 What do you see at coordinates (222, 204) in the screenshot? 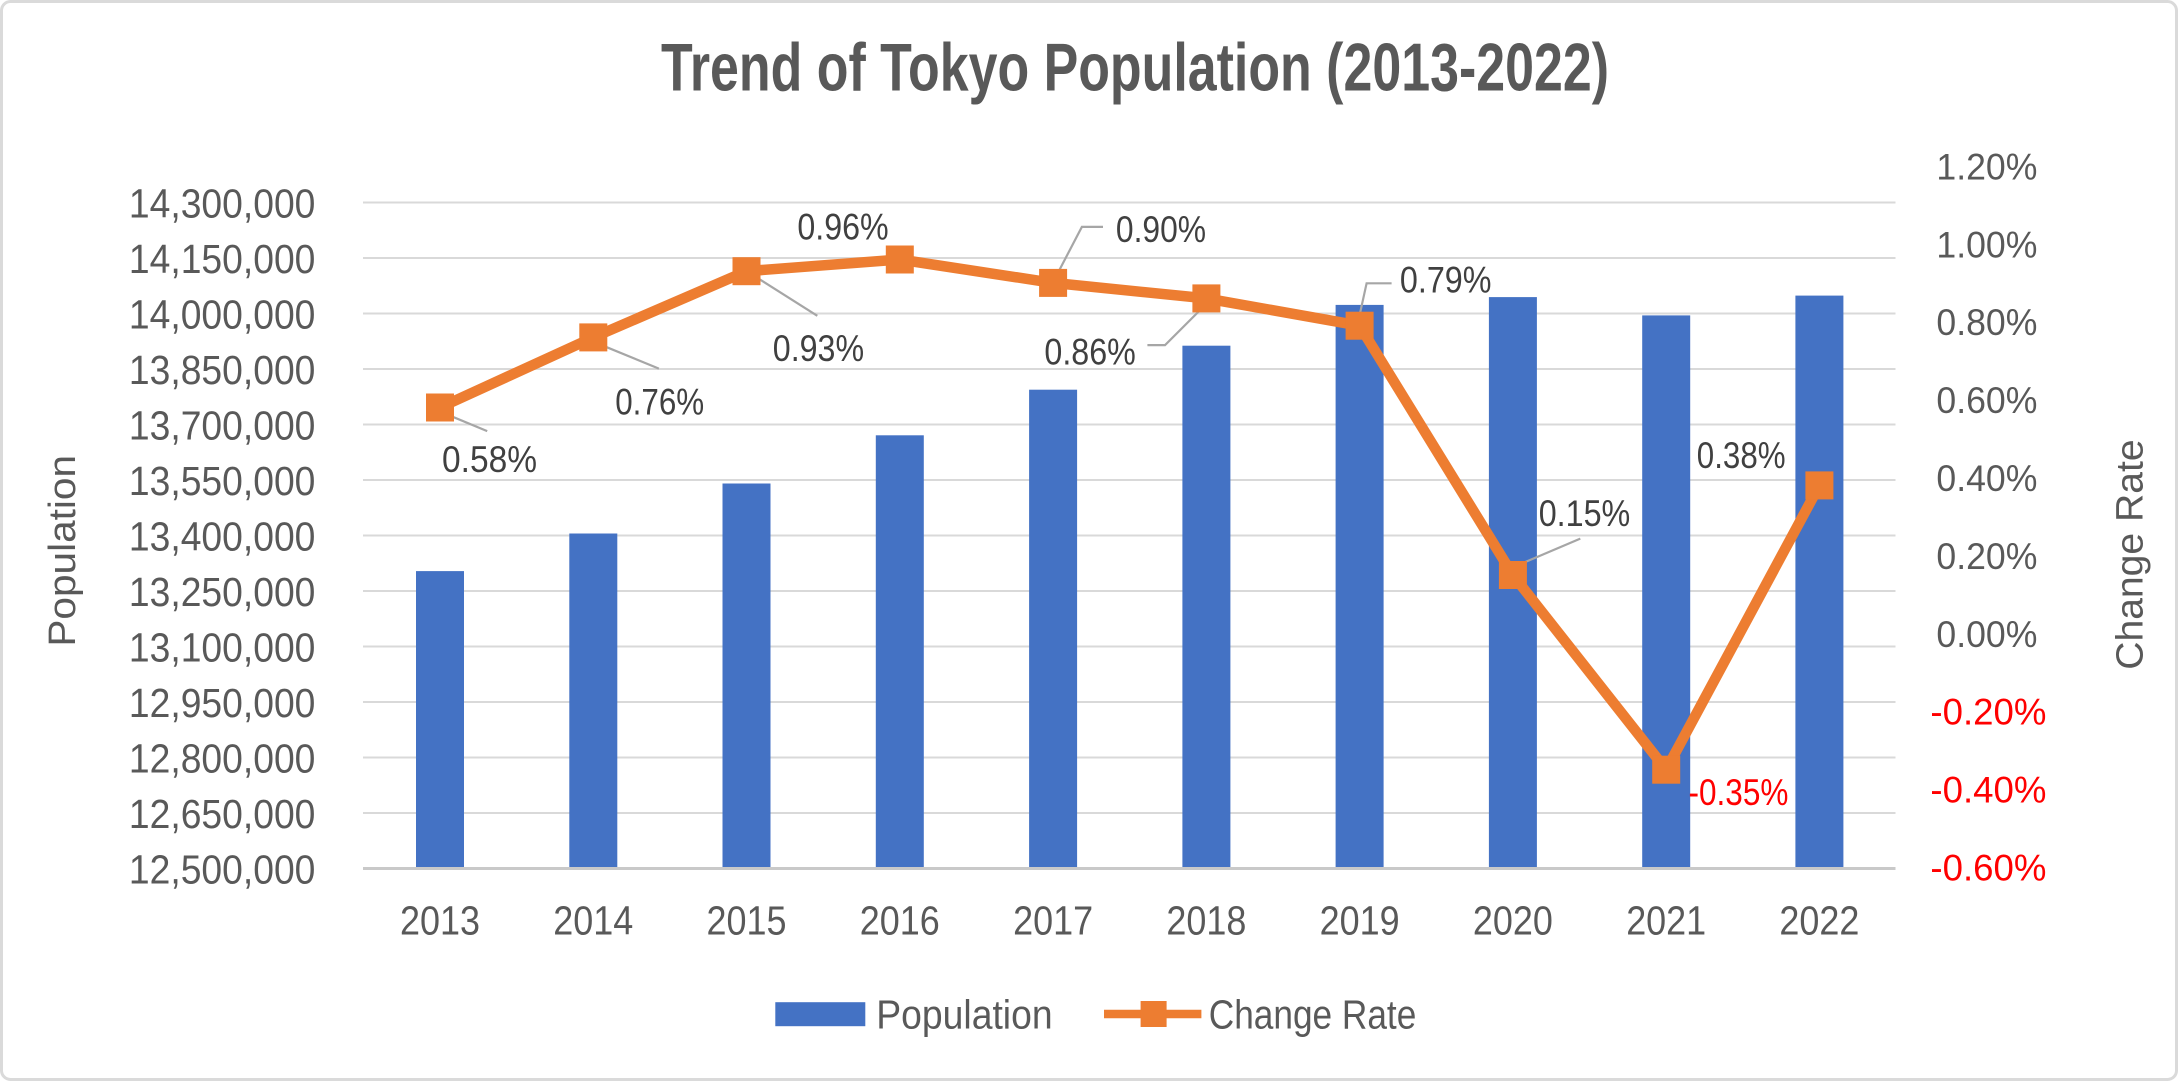
I see `svg-text: 14,300,000` at bounding box center [222, 204].